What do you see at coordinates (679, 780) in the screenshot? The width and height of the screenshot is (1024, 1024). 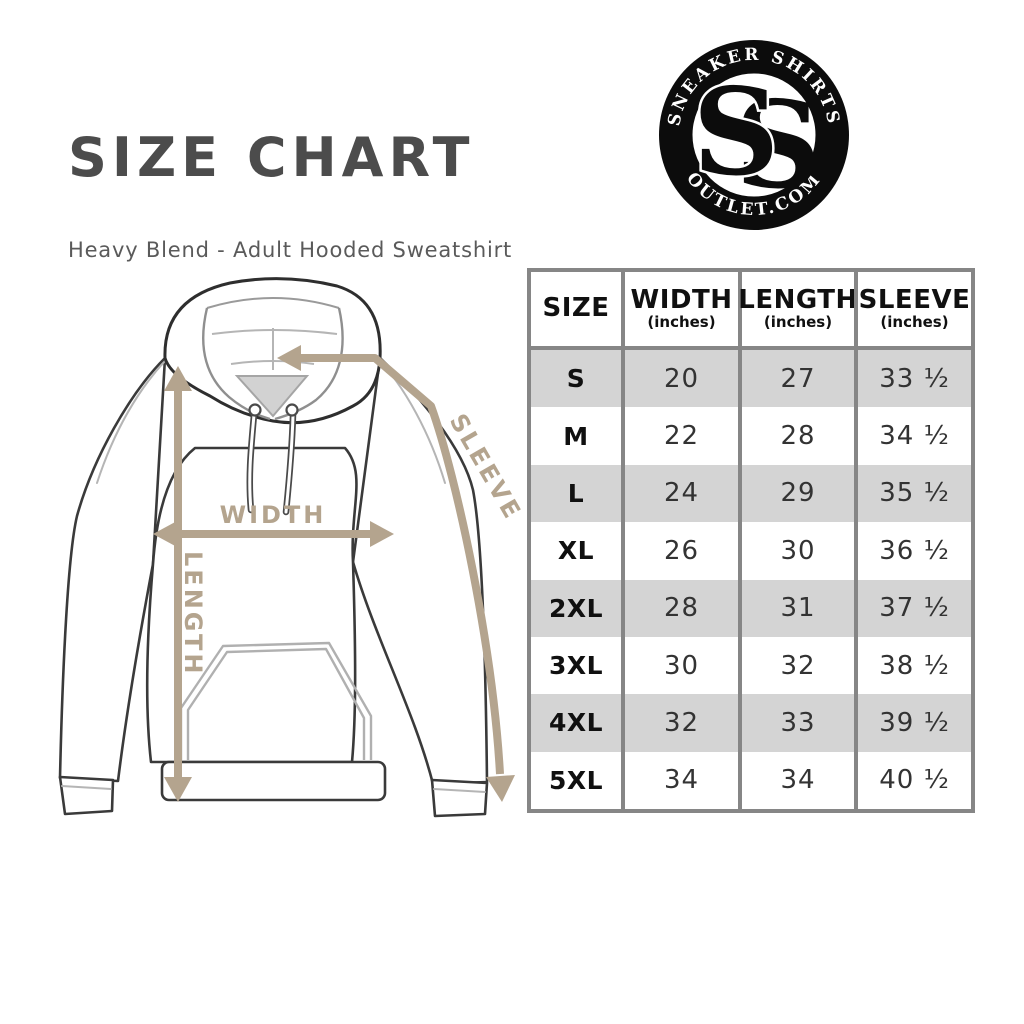 I see `cell-5XL-width: 34` at bounding box center [679, 780].